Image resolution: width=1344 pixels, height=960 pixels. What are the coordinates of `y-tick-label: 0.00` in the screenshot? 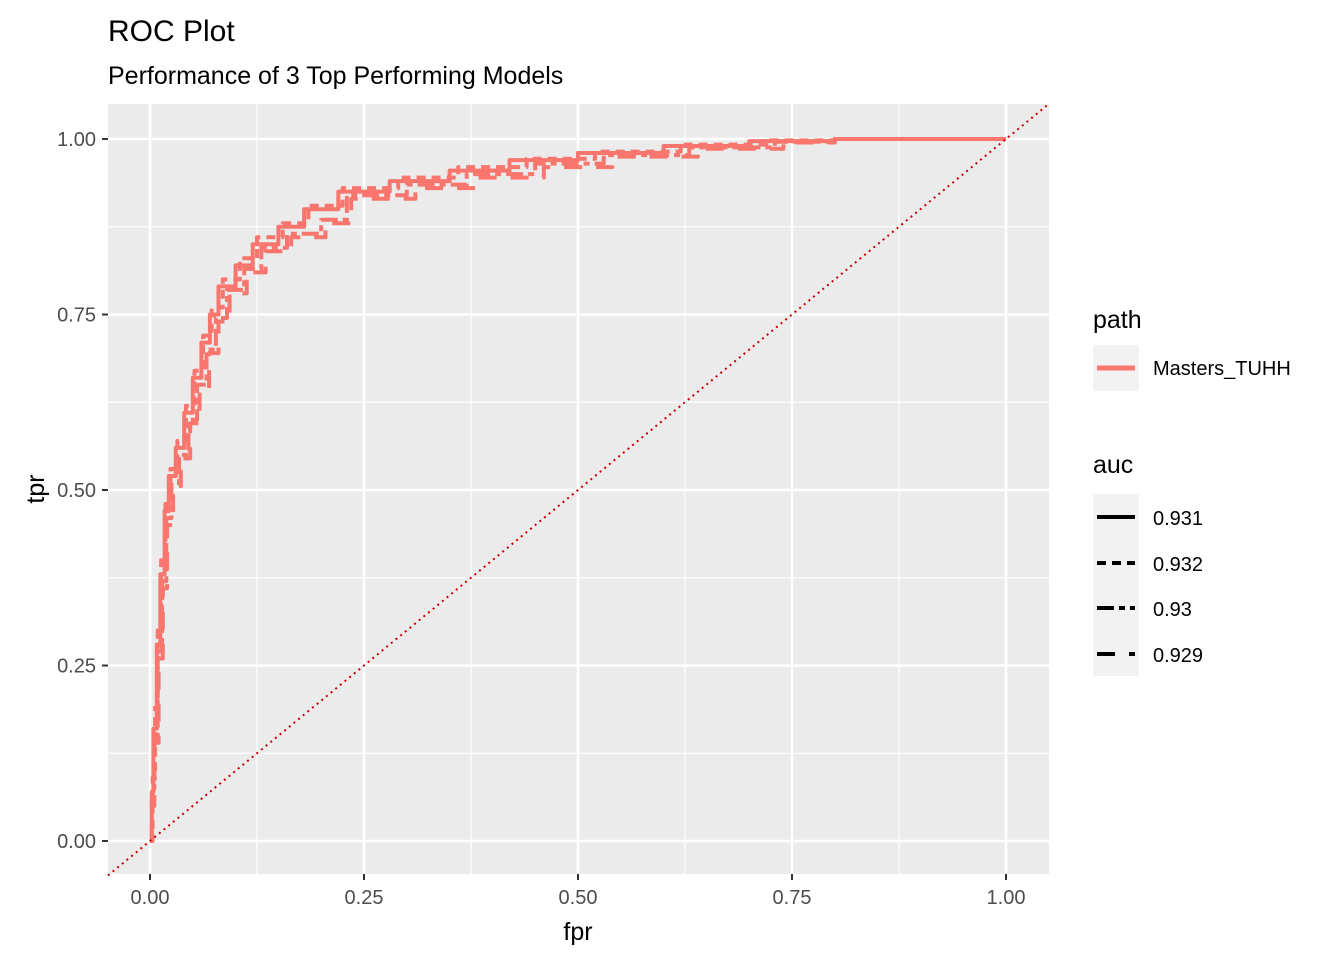 It's located at (76, 842).